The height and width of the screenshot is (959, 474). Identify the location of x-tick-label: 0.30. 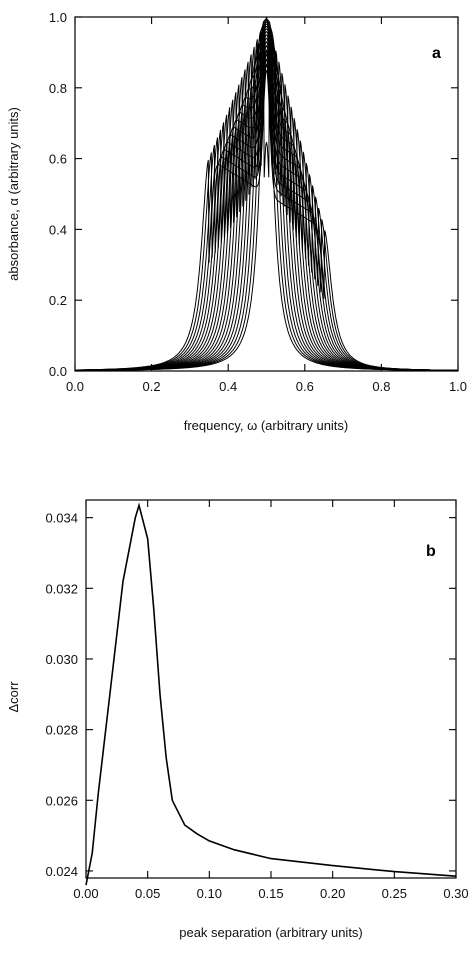
(455, 893).